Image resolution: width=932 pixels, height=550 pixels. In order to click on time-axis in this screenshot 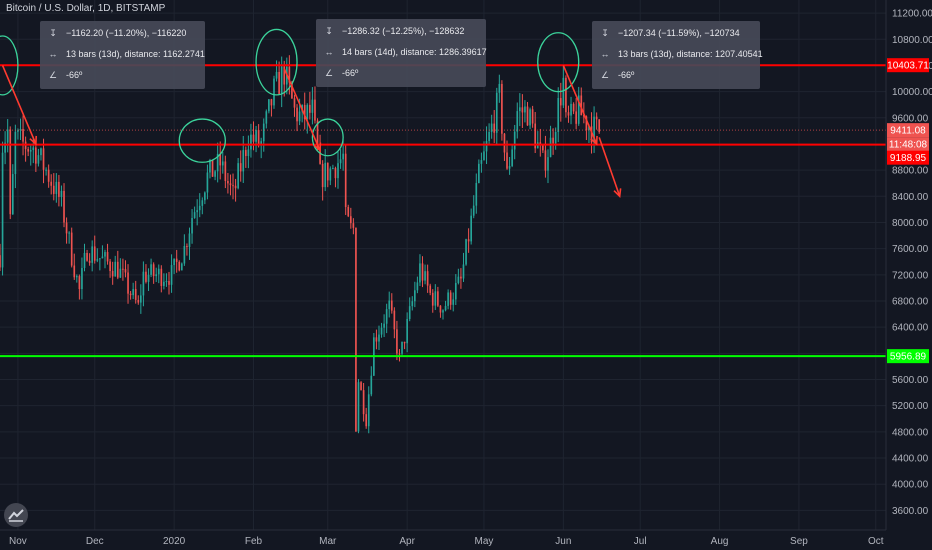, I will do `click(466, 540)`.